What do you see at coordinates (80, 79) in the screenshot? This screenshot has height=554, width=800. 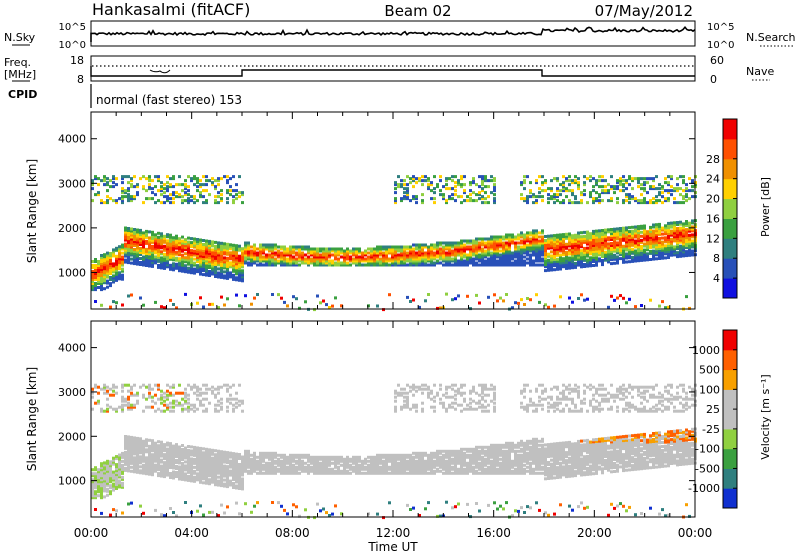 I see `freq-tick-bottom: 8` at bounding box center [80, 79].